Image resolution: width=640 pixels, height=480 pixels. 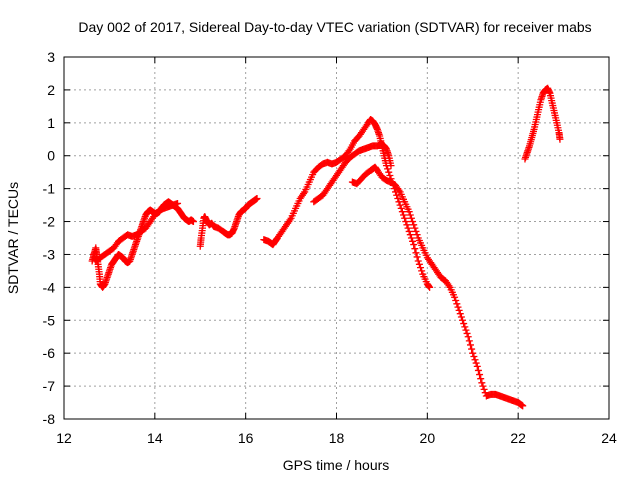 What do you see at coordinates (49, 189) in the screenshot?
I see `y-tick-label: -1` at bounding box center [49, 189].